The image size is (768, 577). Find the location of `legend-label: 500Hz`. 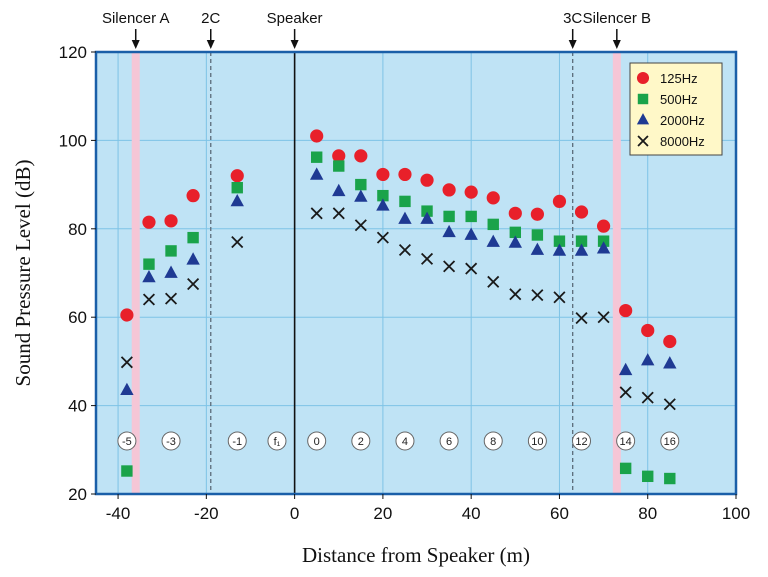

legend-label: 500Hz is located at coordinates (679, 99).